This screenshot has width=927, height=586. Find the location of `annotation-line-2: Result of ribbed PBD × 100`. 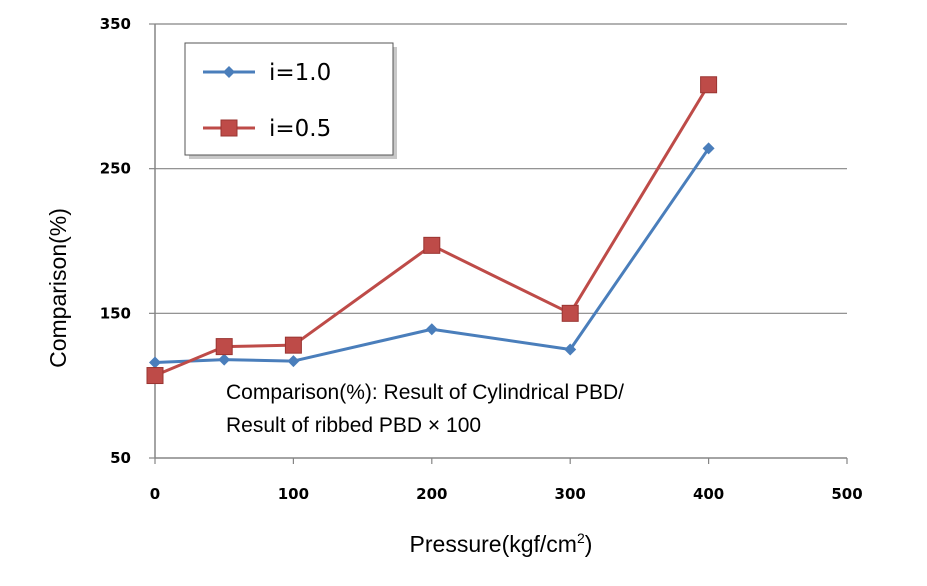

annotation-line-2: Result of ribbed PBD × 100 is located at coordinates (353, 425).